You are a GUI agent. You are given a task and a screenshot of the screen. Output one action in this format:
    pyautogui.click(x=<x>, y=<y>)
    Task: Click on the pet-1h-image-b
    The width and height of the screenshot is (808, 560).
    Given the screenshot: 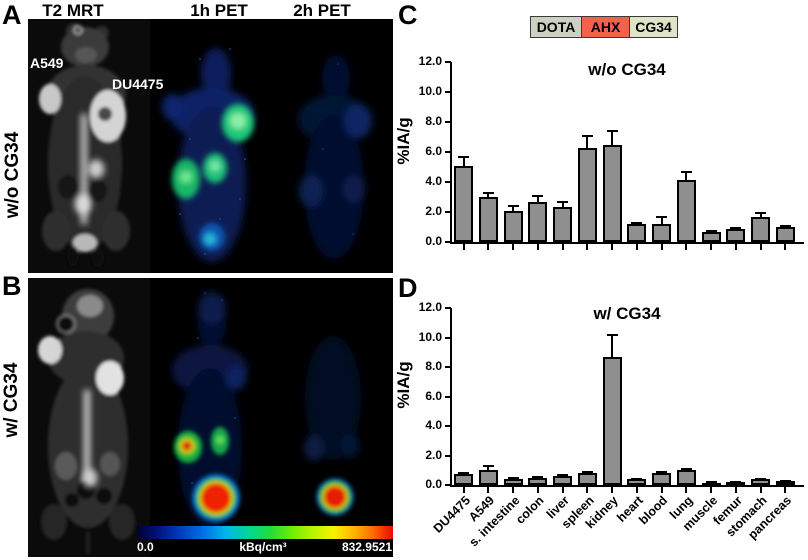 What is the action you would take?
    pyautogui.click(x=214, y=417)
    